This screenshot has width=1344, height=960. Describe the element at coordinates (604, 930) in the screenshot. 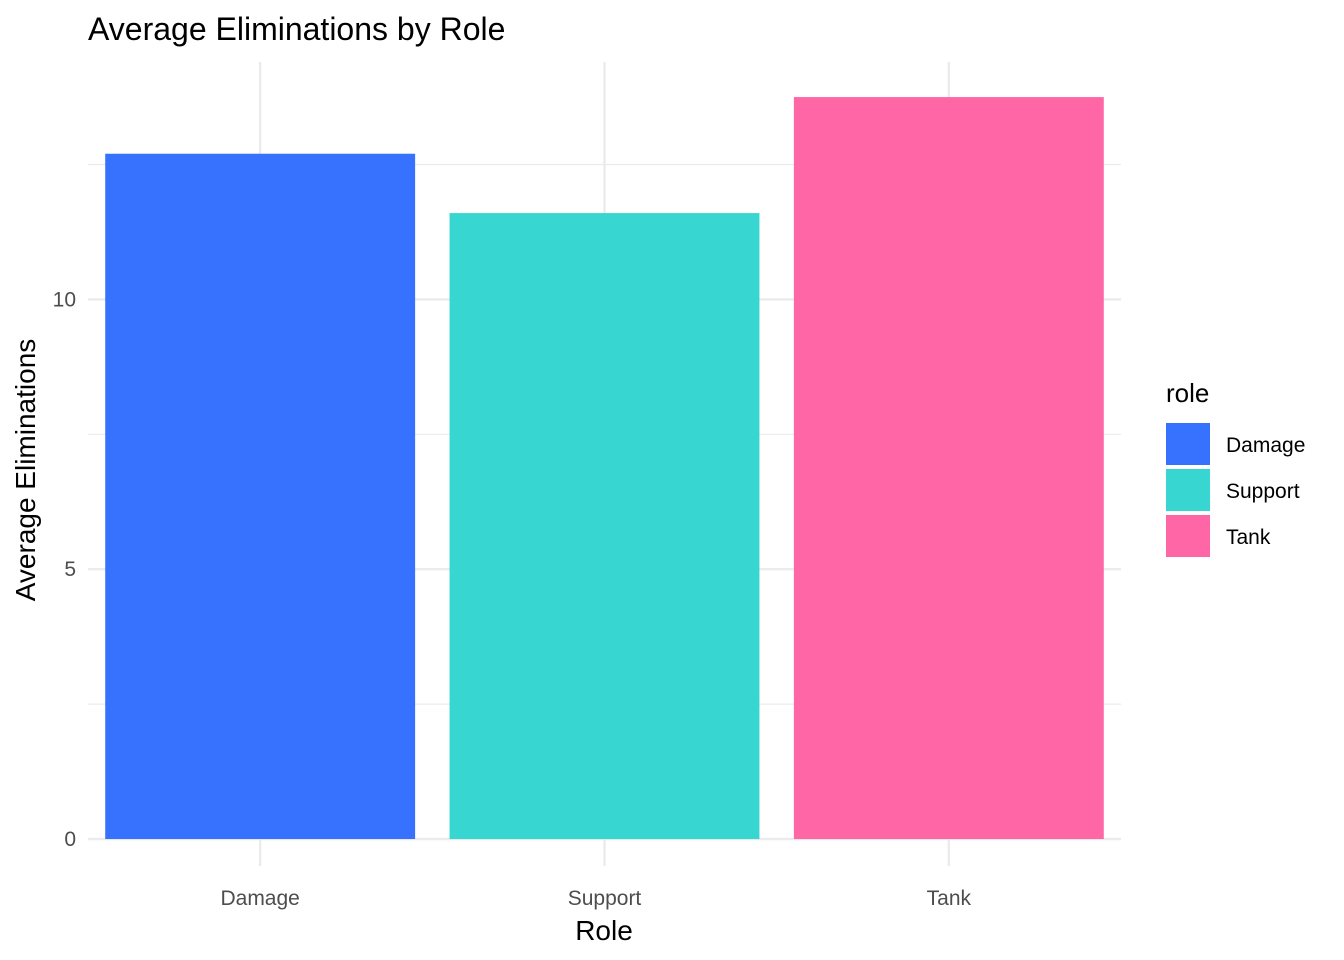

I see `x-axis-title: Role` at that location.